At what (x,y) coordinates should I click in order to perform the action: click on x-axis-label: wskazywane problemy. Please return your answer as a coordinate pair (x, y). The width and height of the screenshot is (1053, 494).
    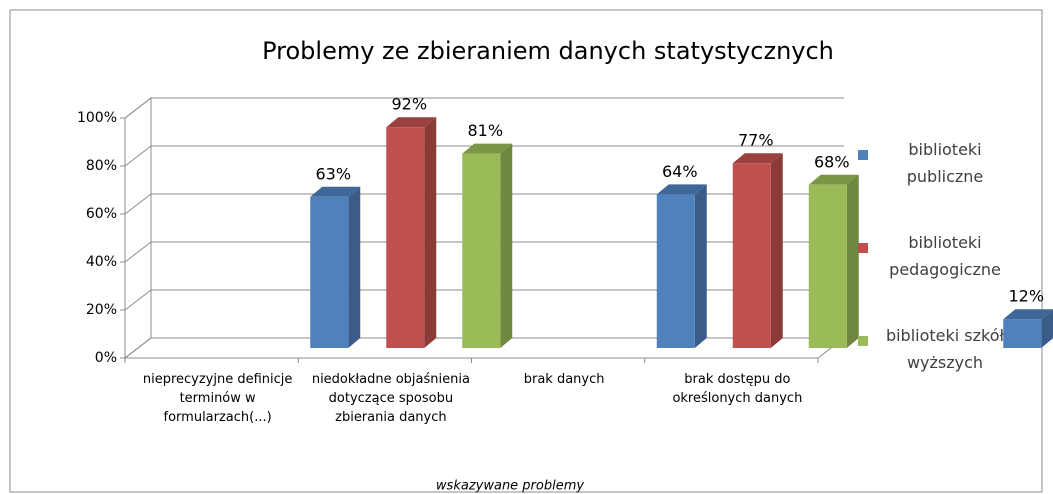
    Looking at the image, I should click on (510, 486).